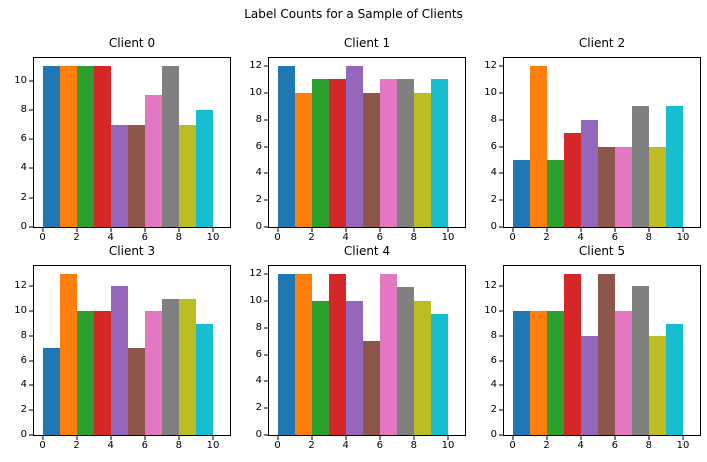 The height and width of the screenshot is (462, 707). I want to click on bar-client0-label3, so click(102, 146).